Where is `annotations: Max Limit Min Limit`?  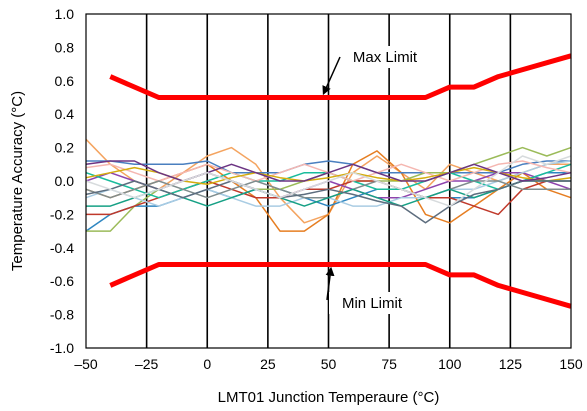 annotations: Max Limit Min Limit is located at coordinates (375, 180).